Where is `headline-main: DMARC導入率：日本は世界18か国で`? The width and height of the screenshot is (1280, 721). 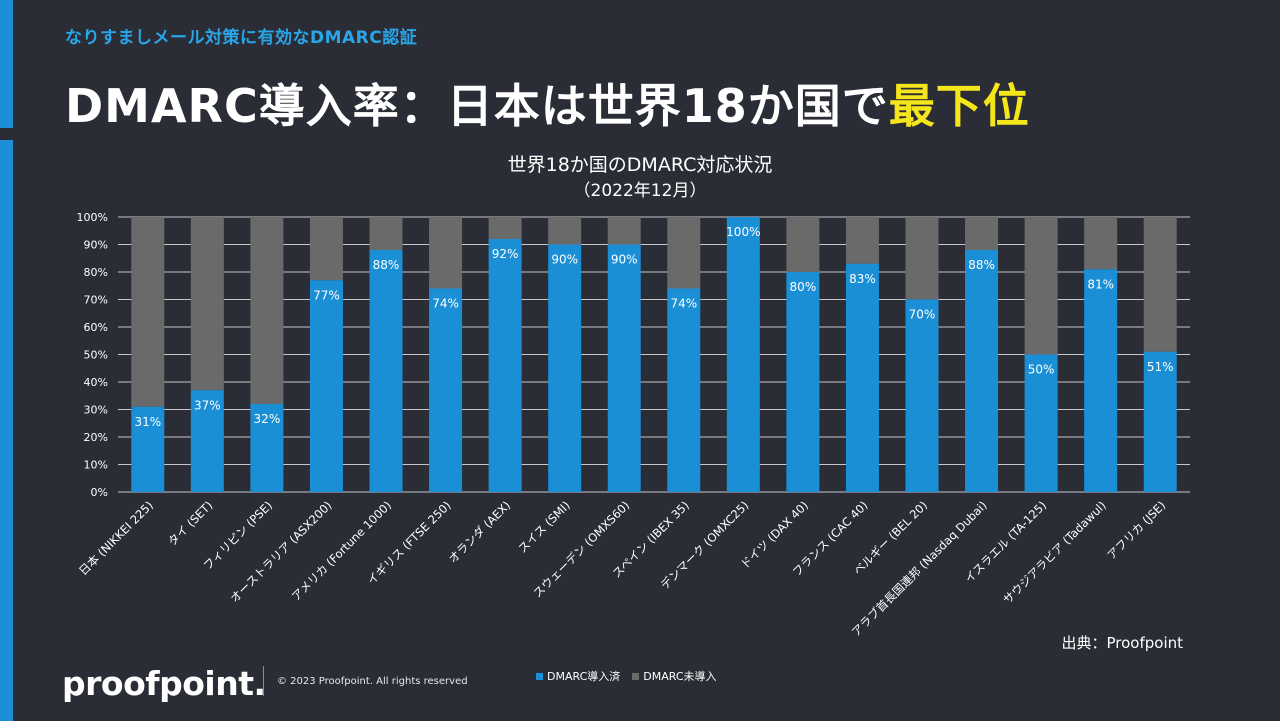
headline-main: DMARC導入率：日本は世界18か国で is located at coordinates (477, 106).